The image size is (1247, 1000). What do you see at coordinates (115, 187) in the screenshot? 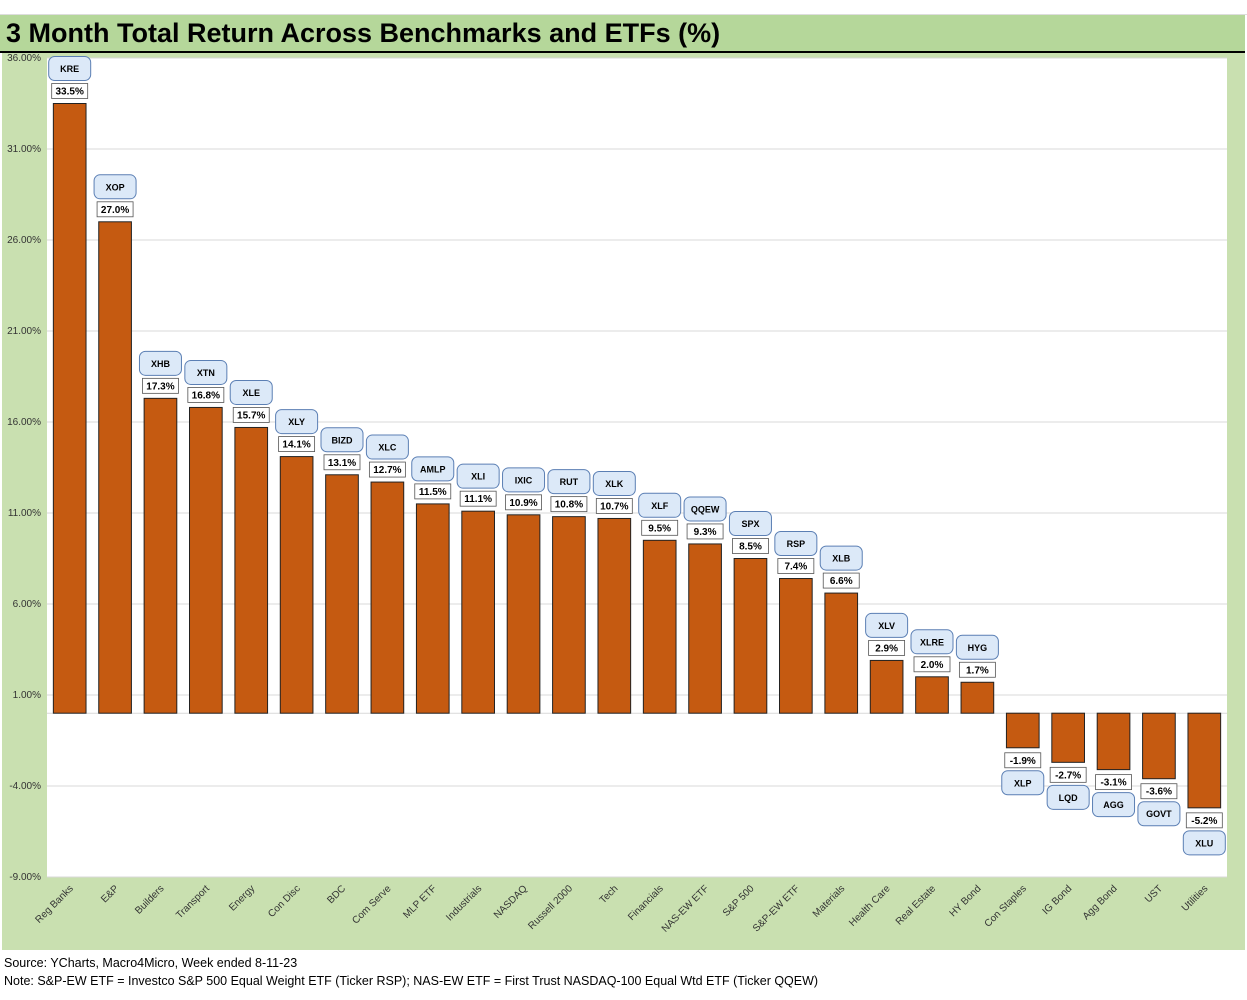
I see `ticker-label: XOP` at bounding box center [115, 187].